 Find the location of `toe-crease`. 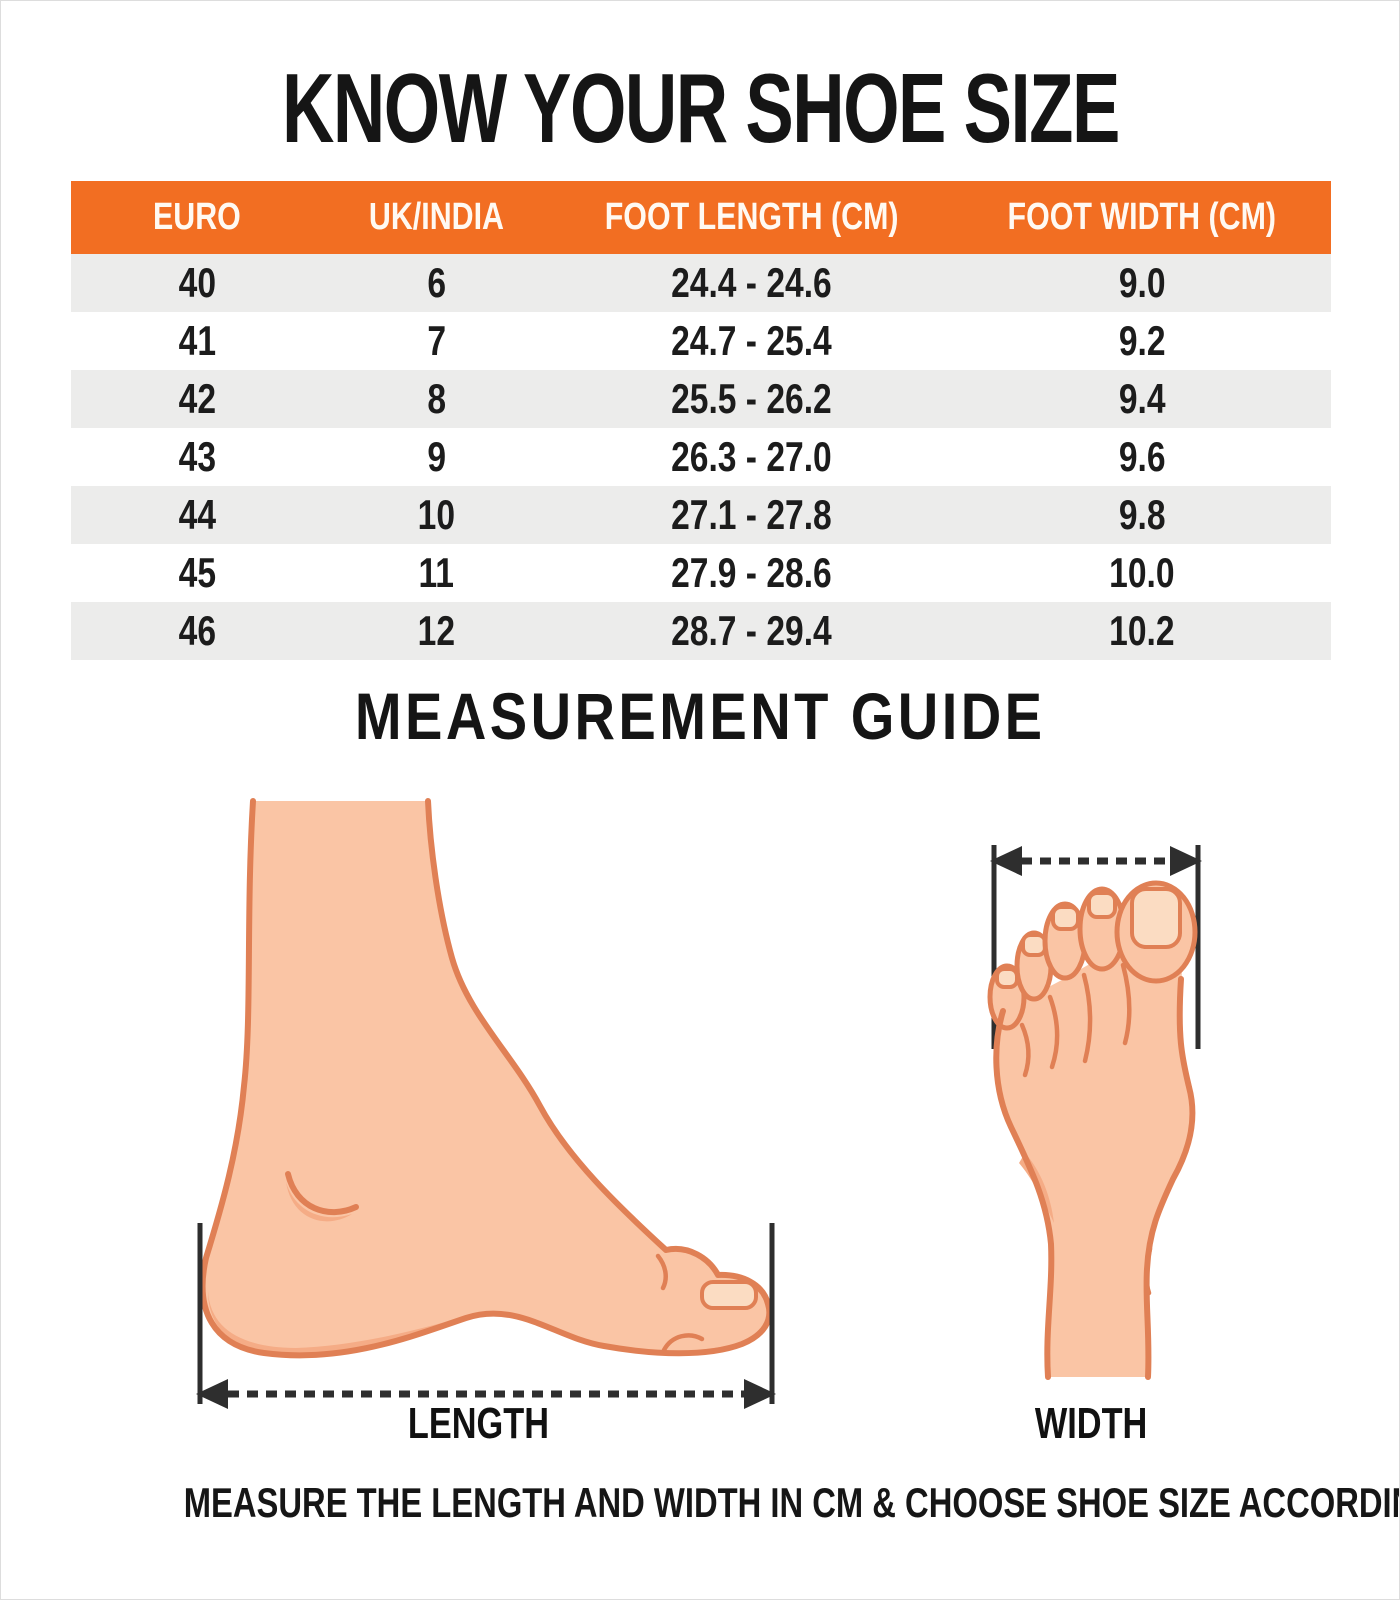

toe-crease is located at coordinates (661, 1272).